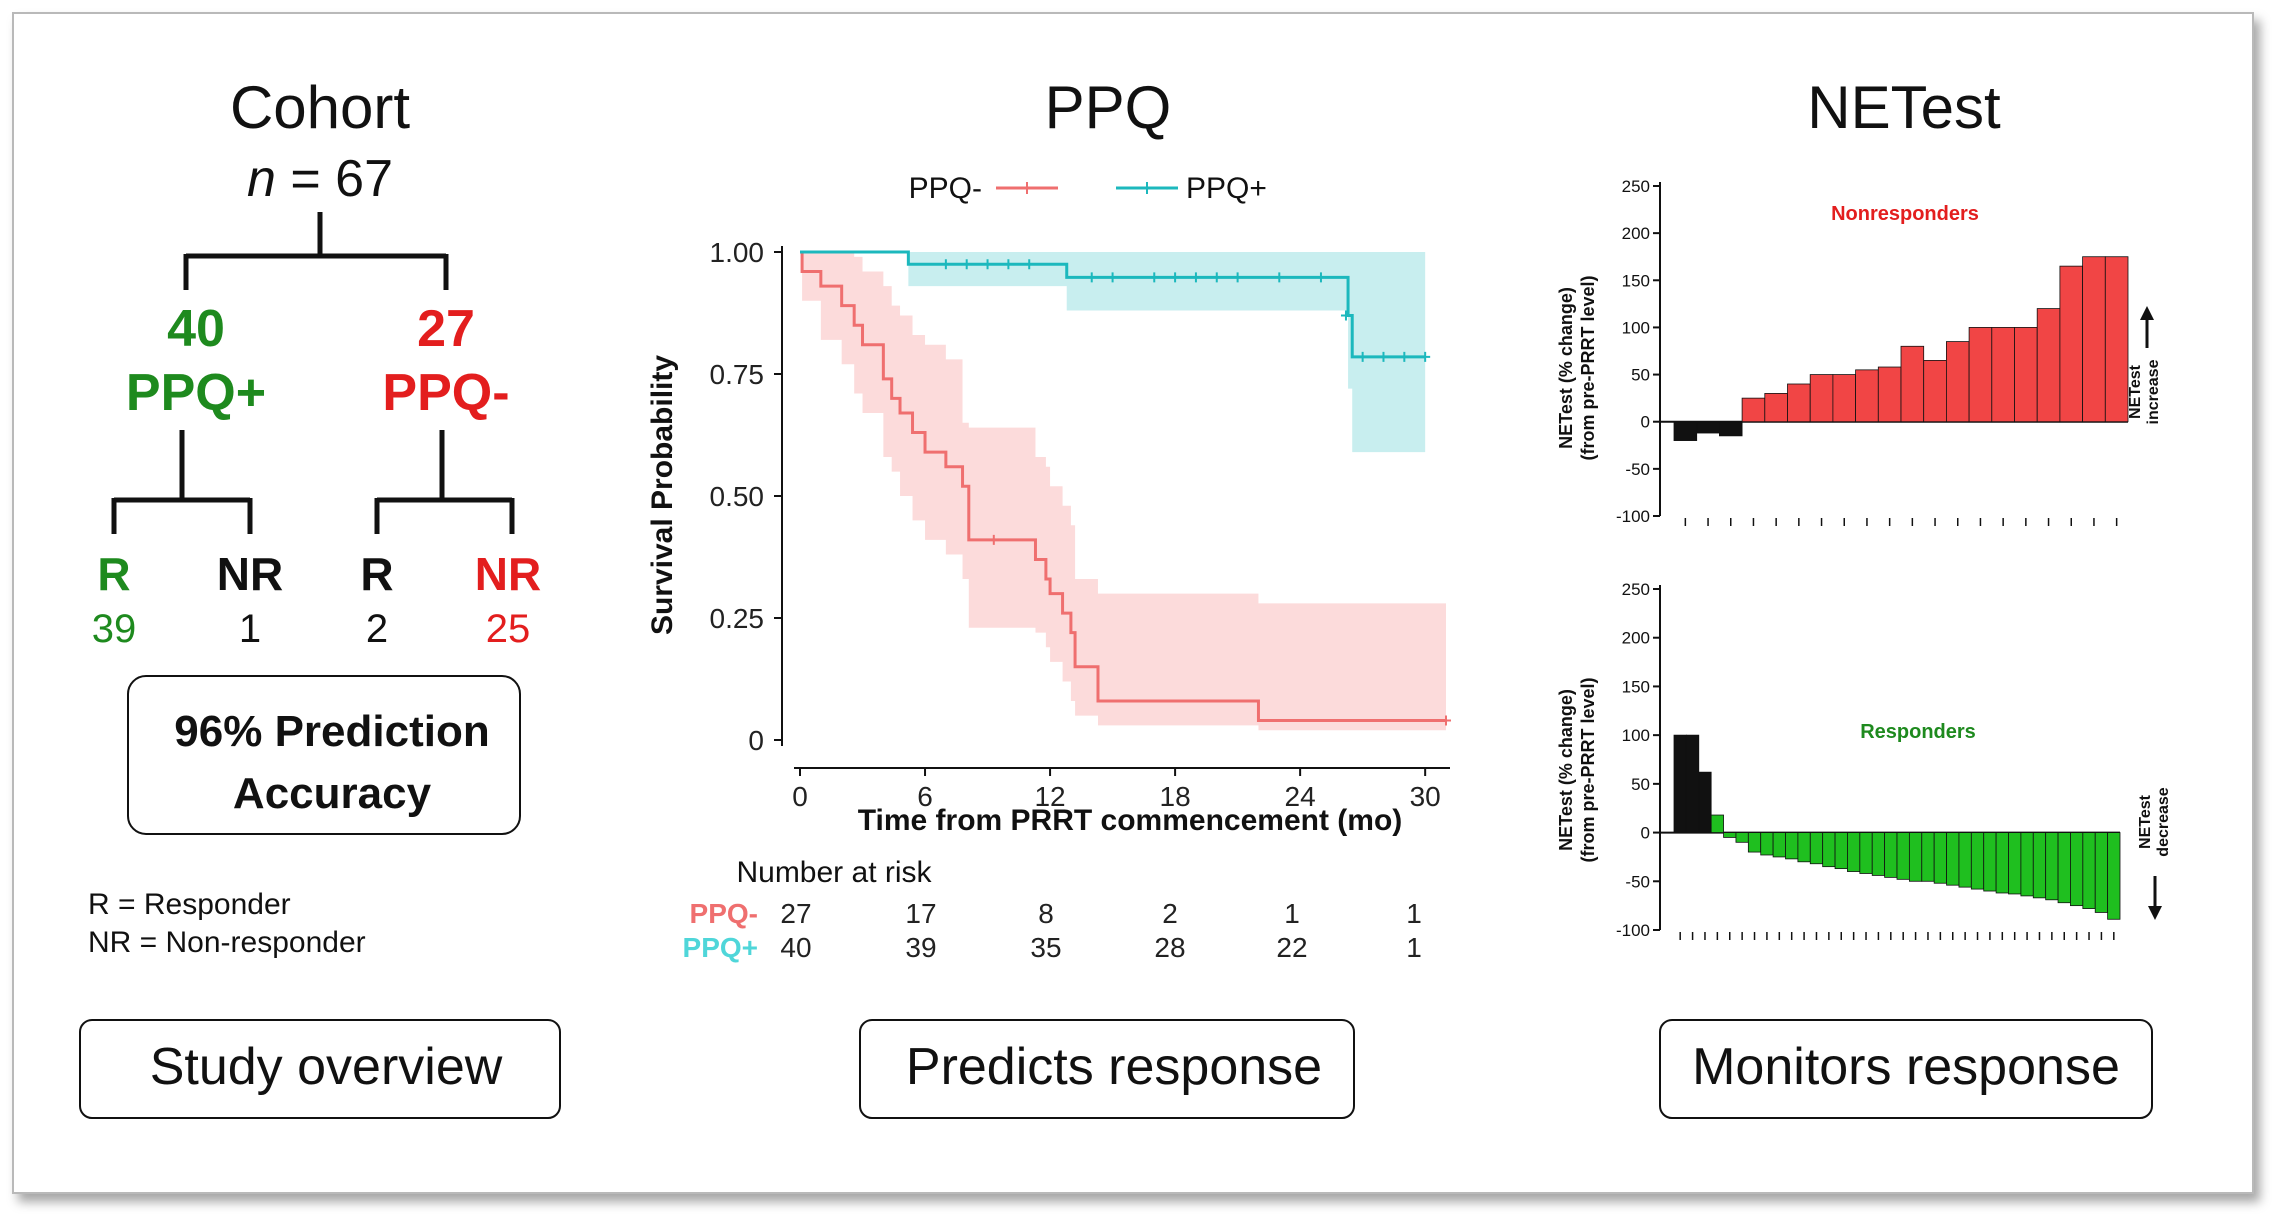 The height and width of the screenshot is (1215, 2277). I want to click on km-x-tick-label: 24, so click(1300, 796).